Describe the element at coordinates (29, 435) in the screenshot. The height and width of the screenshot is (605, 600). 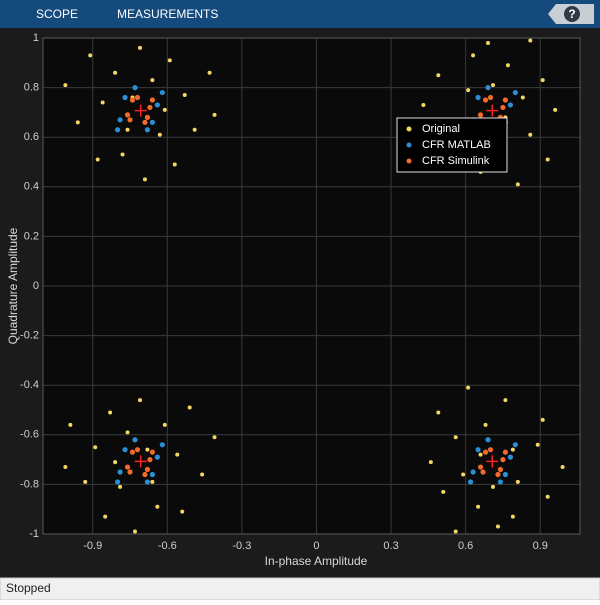
I see `y-tick-label: -0.6` at that location.